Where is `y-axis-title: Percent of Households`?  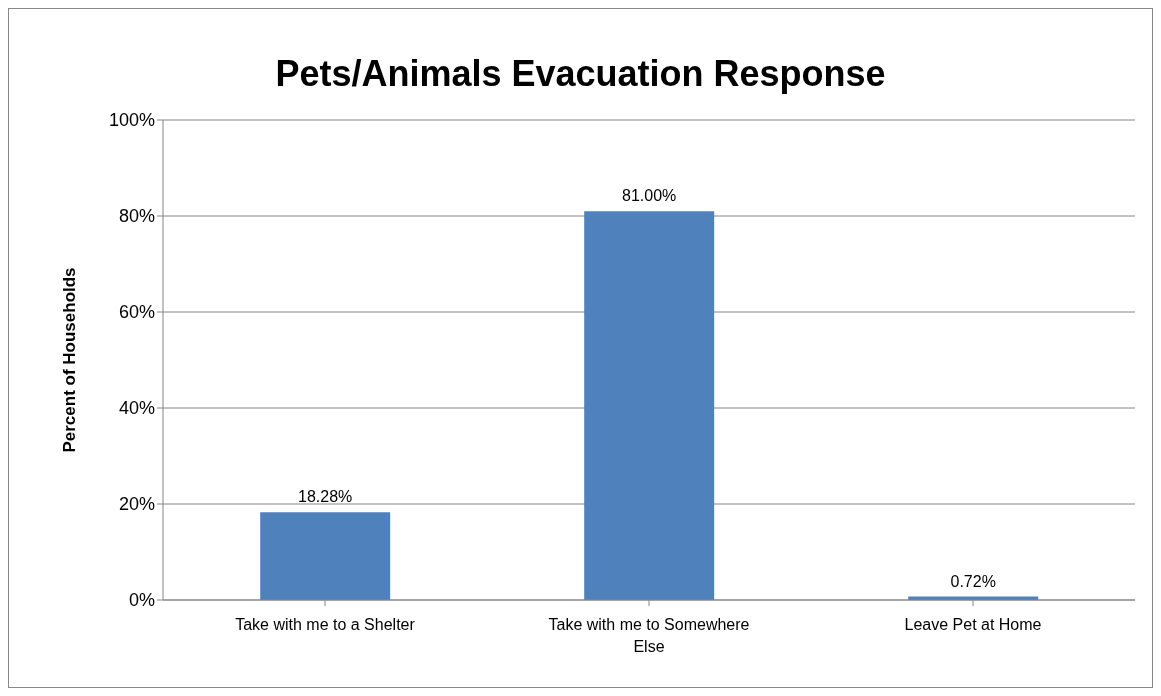 y-axis-title: Percent of Households is located at coordinates (70, 360).